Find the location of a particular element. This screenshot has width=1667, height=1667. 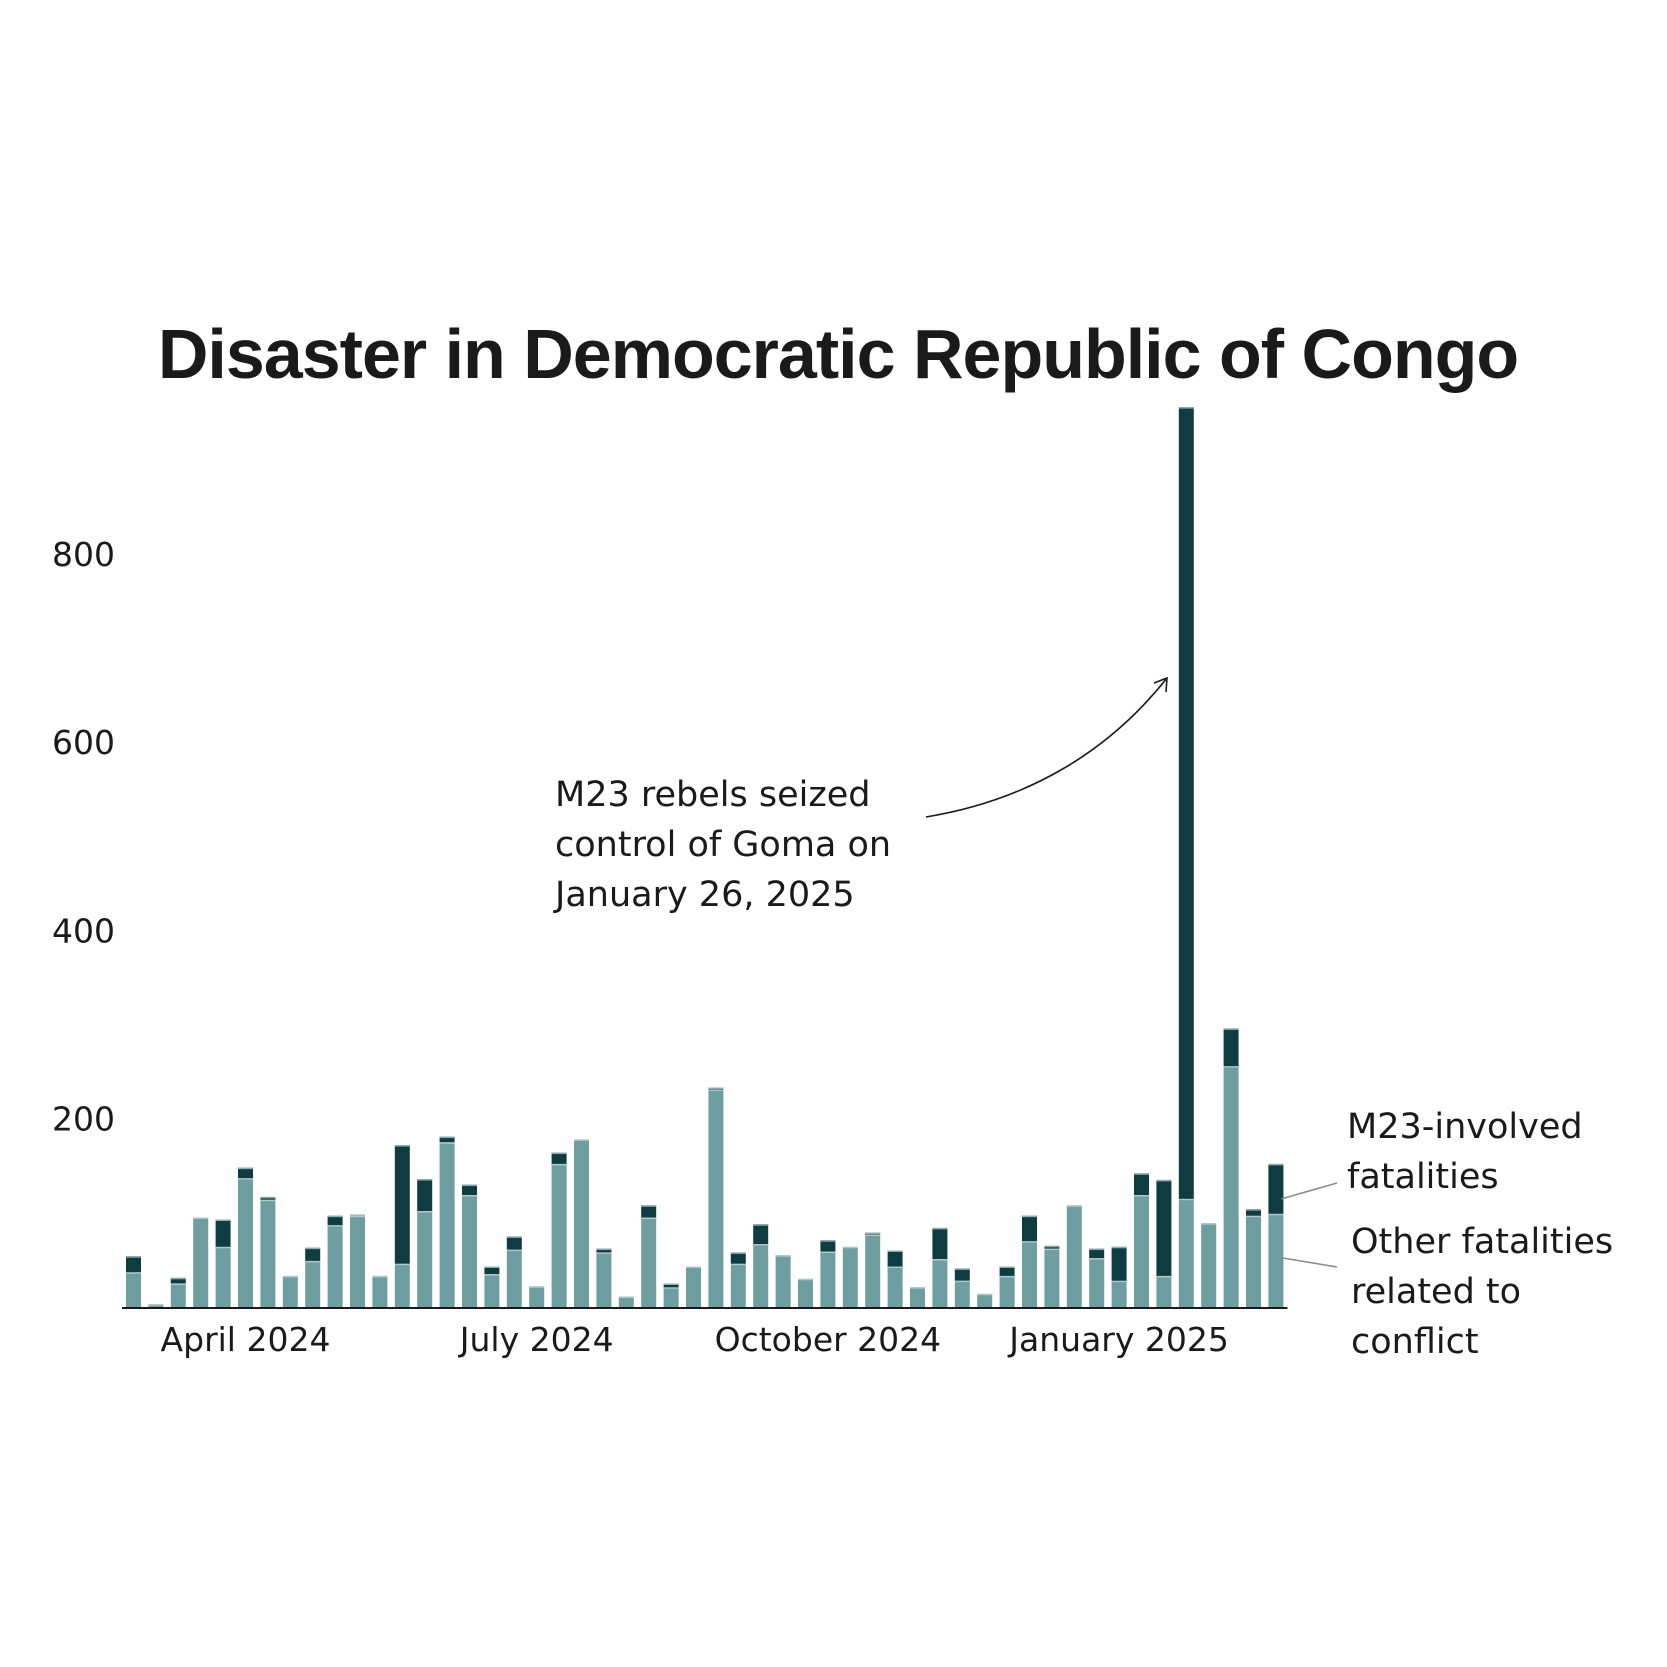

legend-m23-label: M23-involved fatalities is located at coordinates (1465, 1152).